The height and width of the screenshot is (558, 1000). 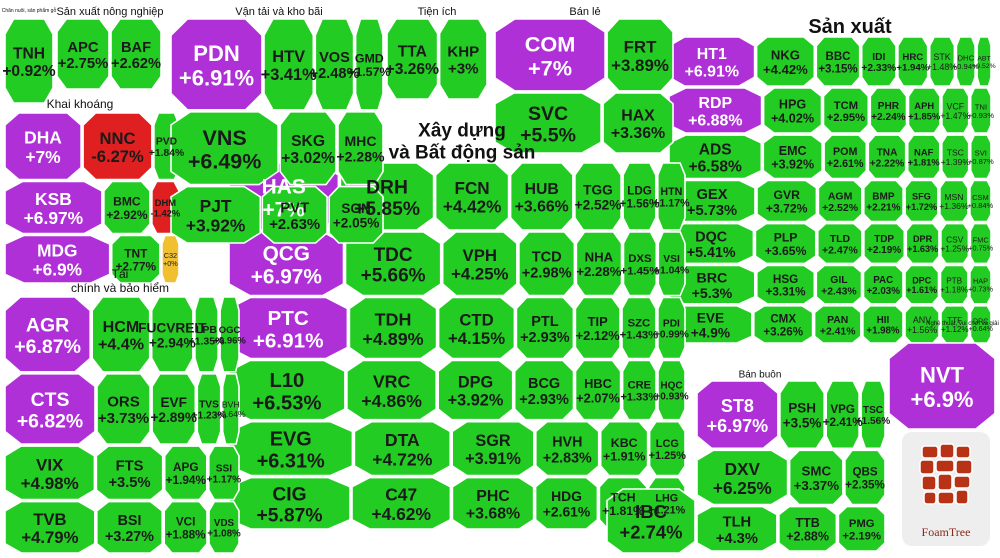 I want to click on tile-cre, so click(x=639, y=390).